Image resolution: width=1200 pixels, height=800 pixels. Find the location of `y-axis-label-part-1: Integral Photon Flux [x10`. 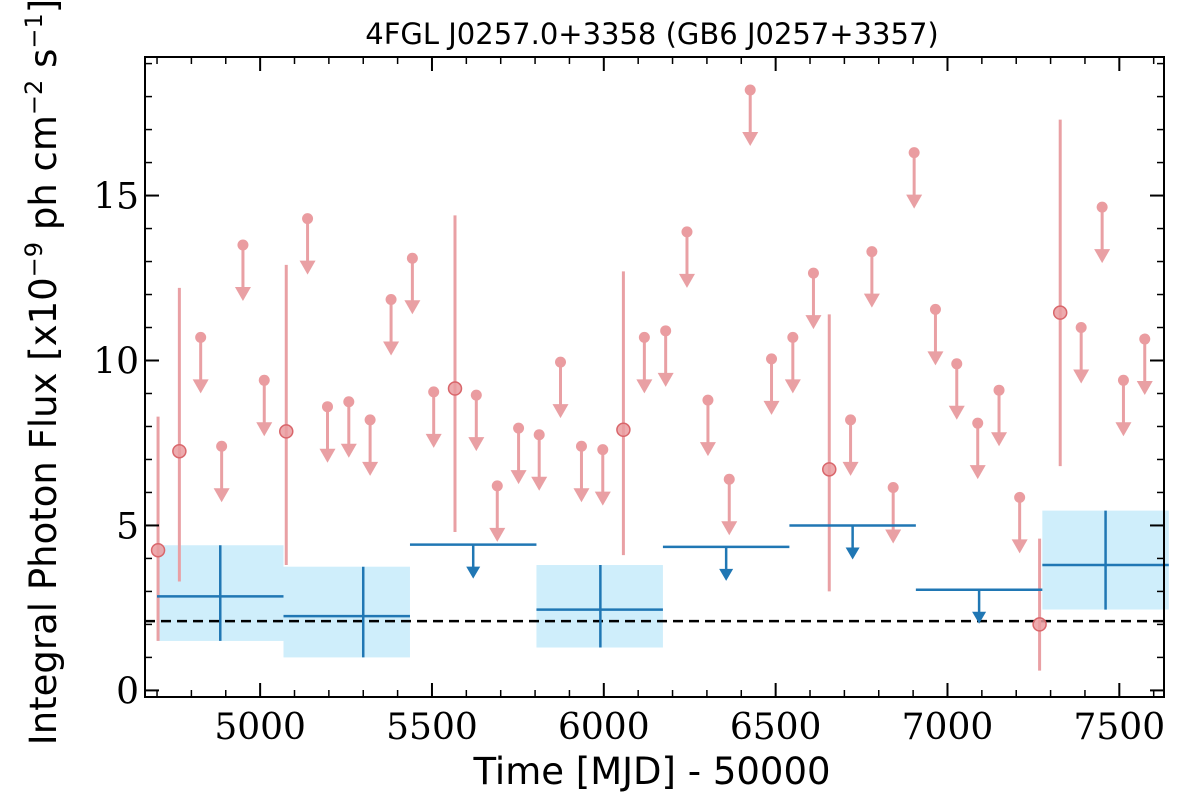

y-axis-label-part-1: Integral Photon Flux [x10 is located at coordinates (43, 511).